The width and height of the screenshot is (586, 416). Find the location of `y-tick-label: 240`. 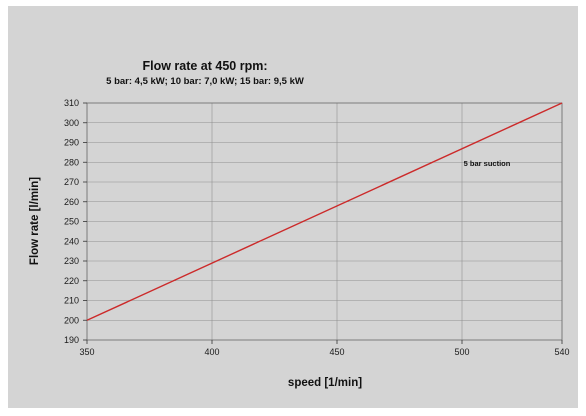

y-tick-label: 240 is located at coordinates (71, 241).